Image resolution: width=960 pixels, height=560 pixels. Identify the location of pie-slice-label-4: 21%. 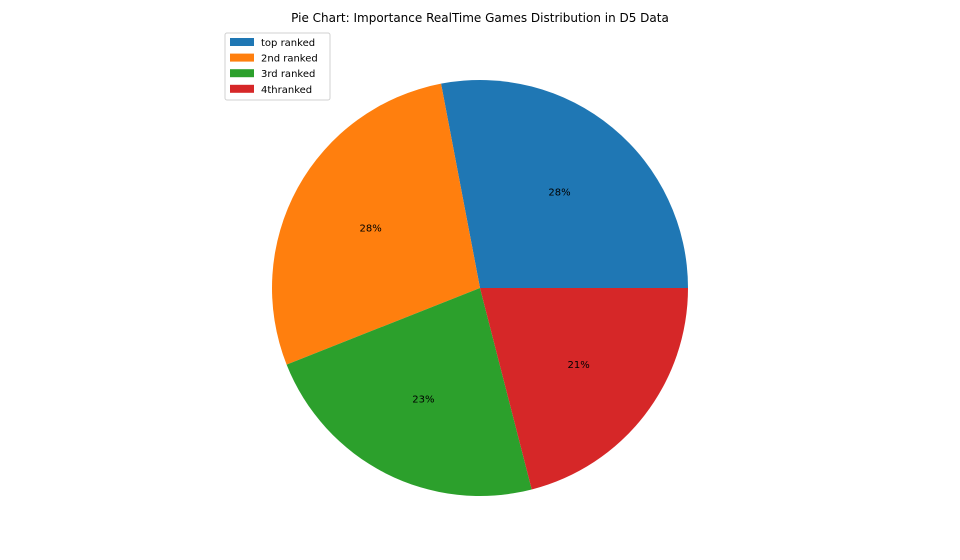
(578, 365).